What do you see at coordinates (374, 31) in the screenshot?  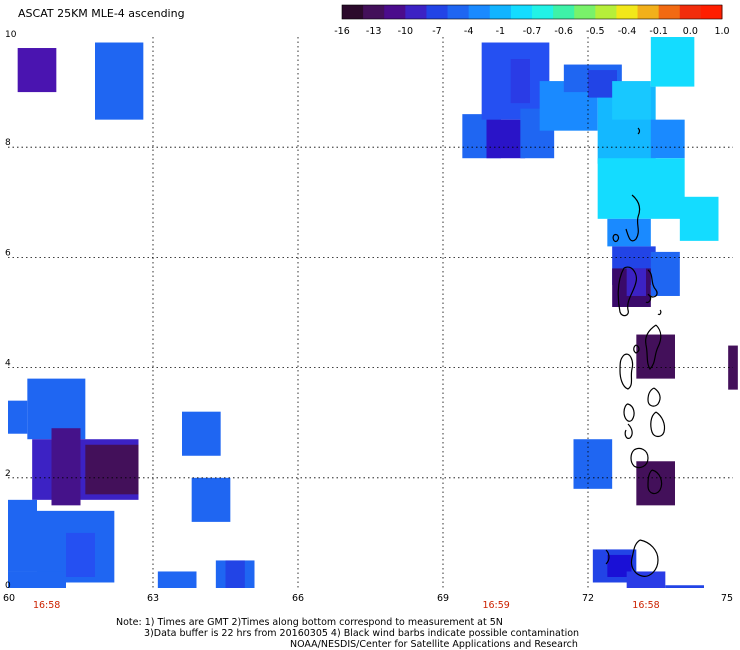 I see `colorbar-label: -13` at bounding box center [374, 31].